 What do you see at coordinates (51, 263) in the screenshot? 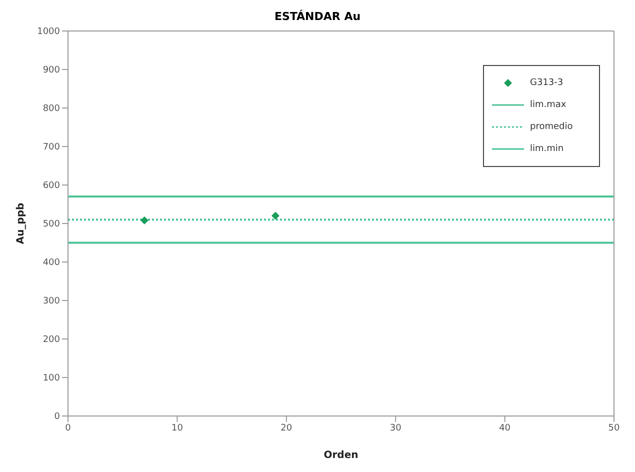
I see `y-tick-label: 400` at bounding box center [51, 263].